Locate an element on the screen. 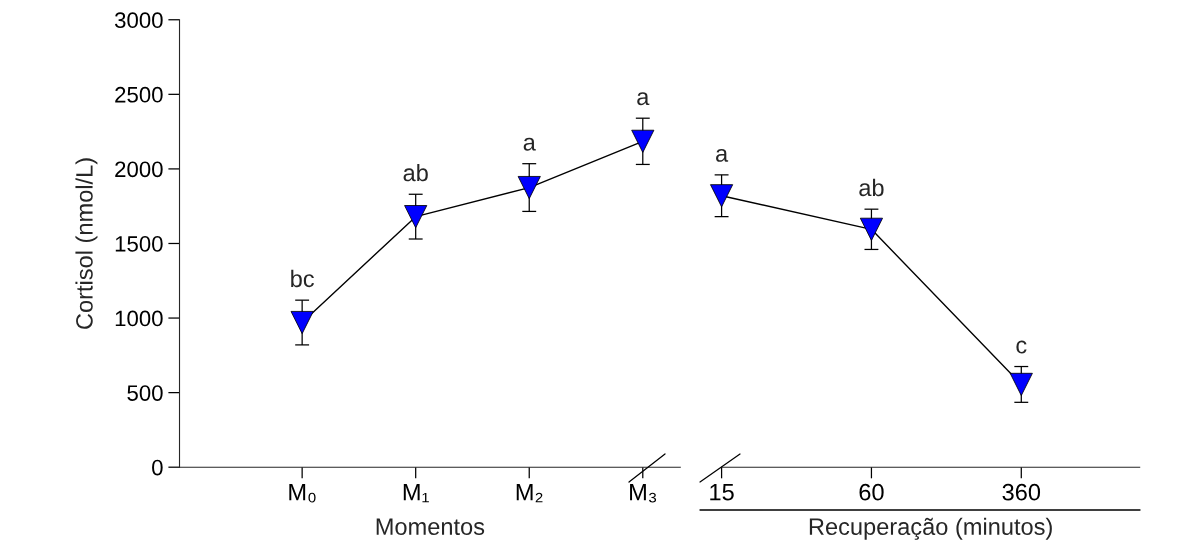 This screenshot has height=549, width=1181. y-tick-label: 2000 is located at coordinates (139, 169).